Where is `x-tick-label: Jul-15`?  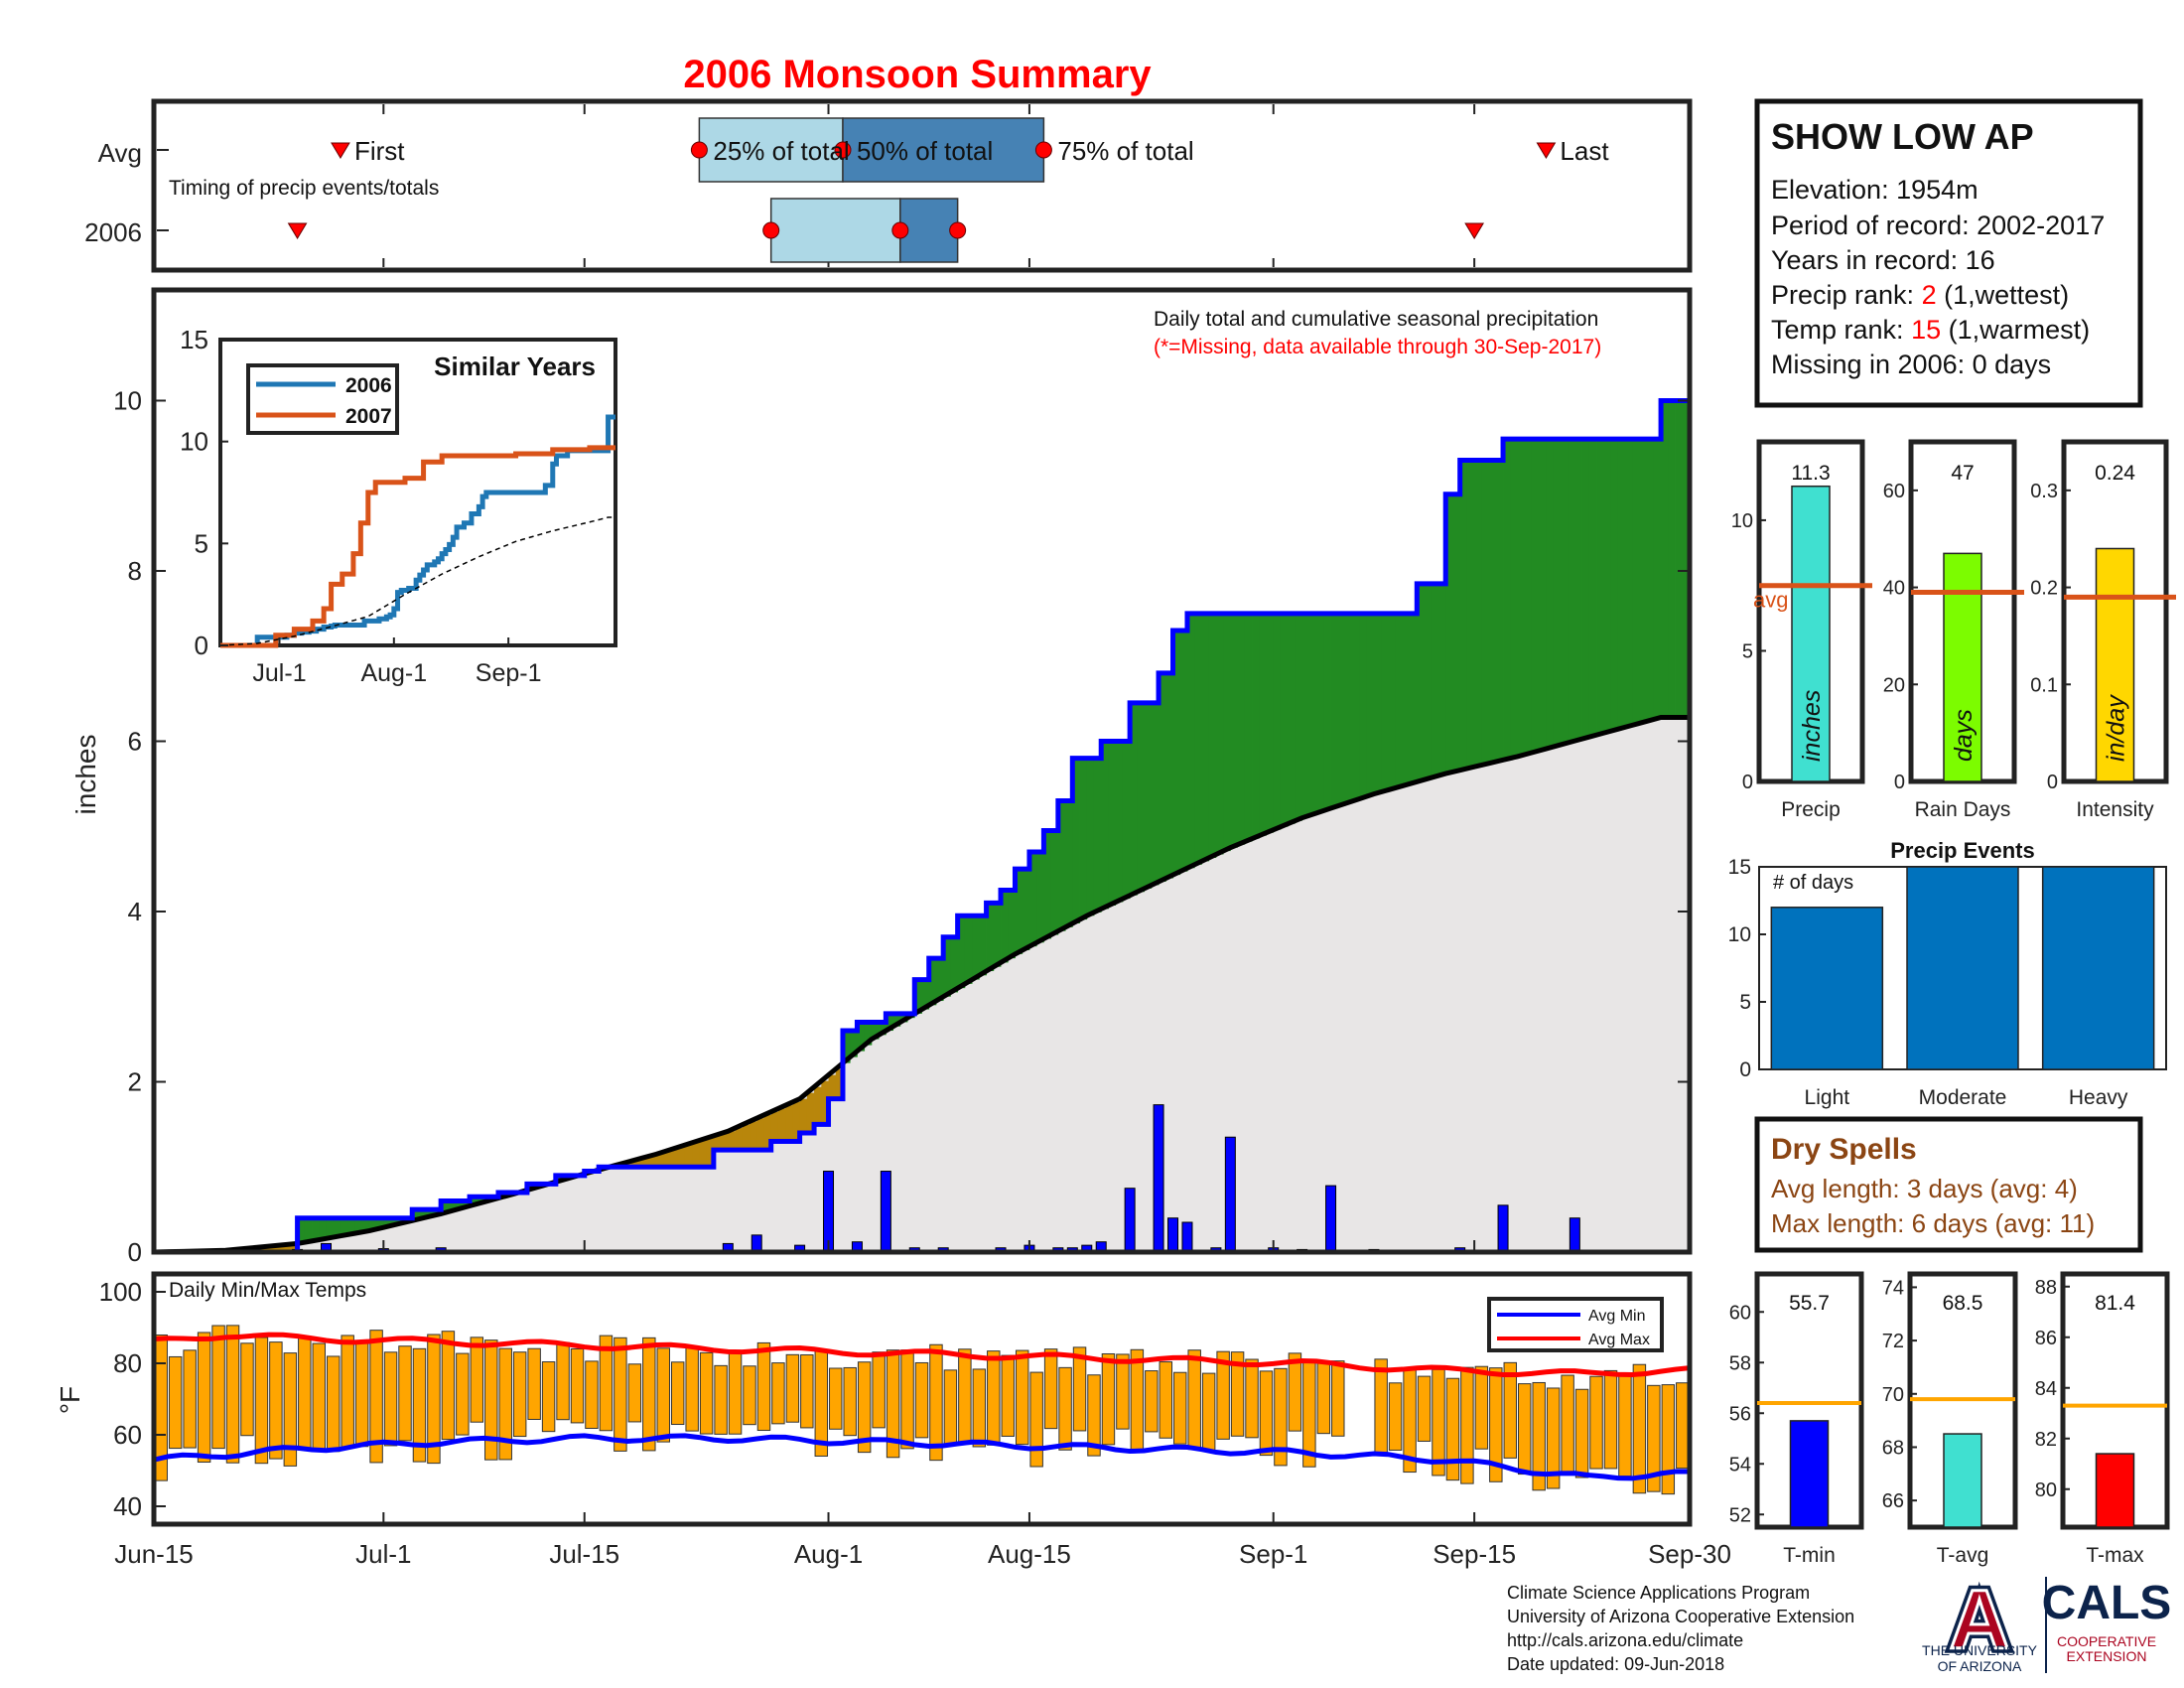
x-tick-label: Jul-15 is located at coordinates (584, 1554).